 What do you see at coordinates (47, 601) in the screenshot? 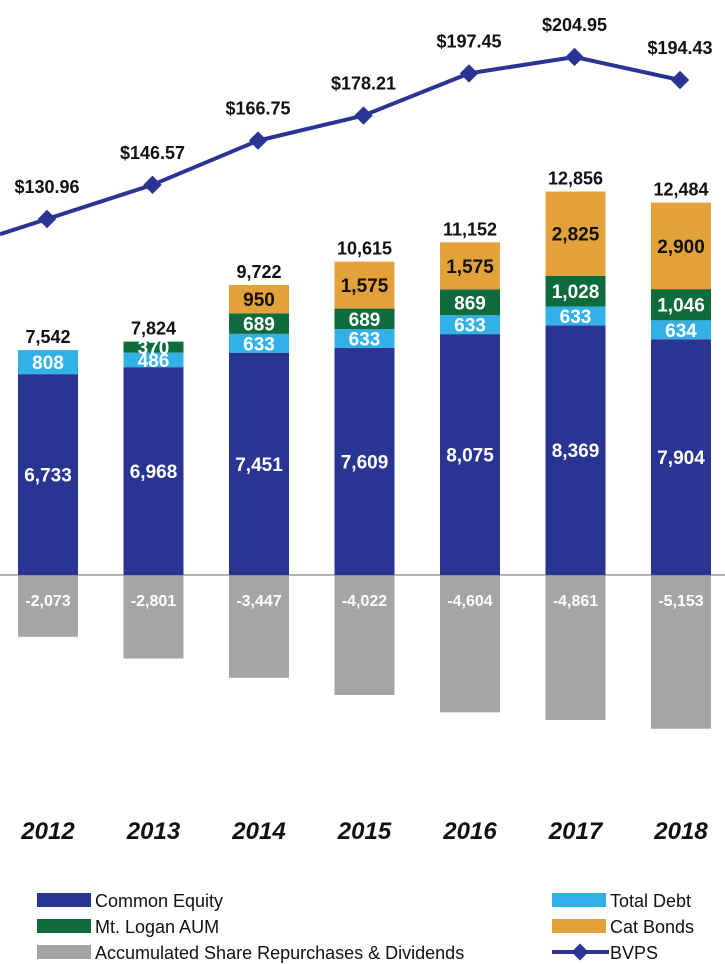
I see `label-accumulated-share-repurchases-dividends-2012: -2,073` at bounding box center [47, 601].